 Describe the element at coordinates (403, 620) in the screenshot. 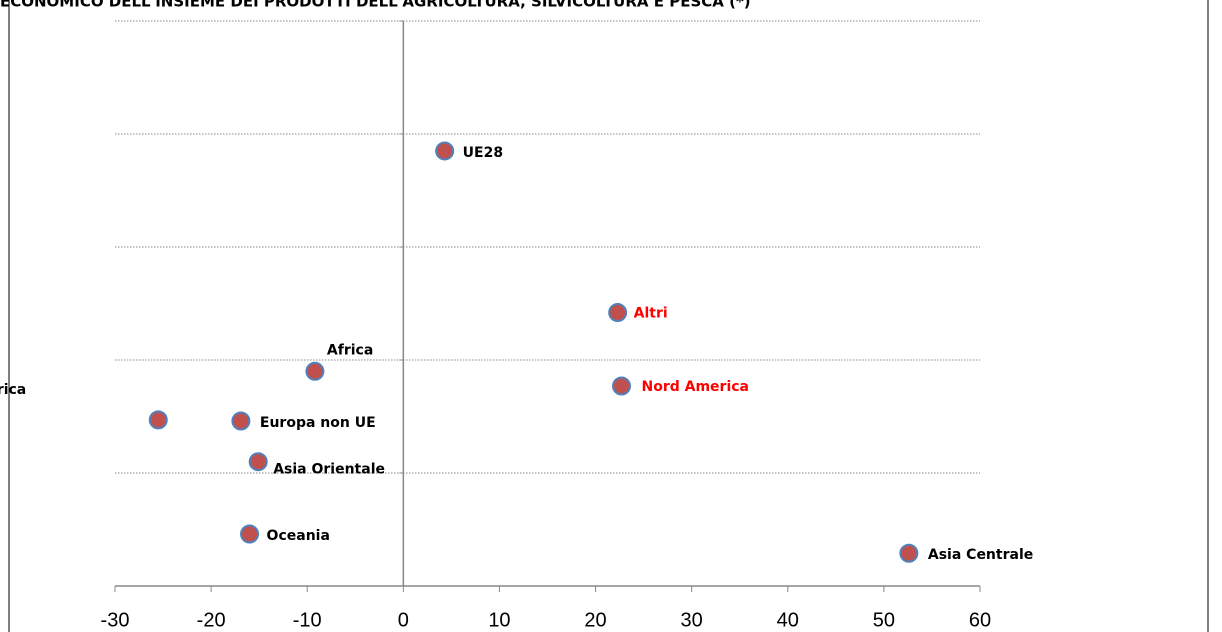

I see `x-tick-label: 0` at that location.